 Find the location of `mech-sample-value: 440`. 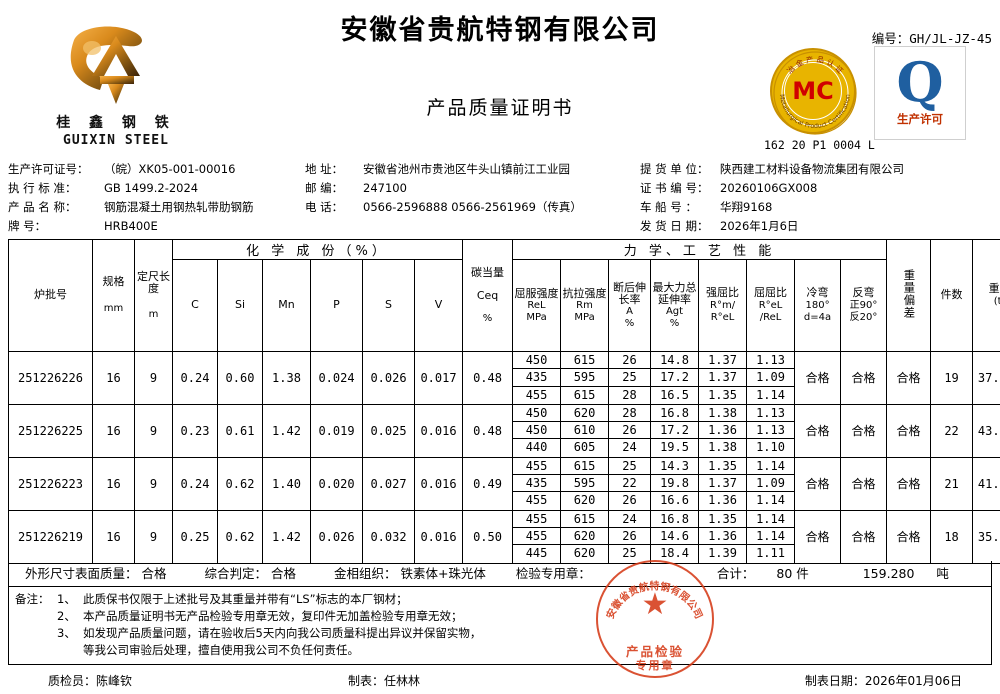

mech-sample-value: 440 is located at coordinates (536, 447).